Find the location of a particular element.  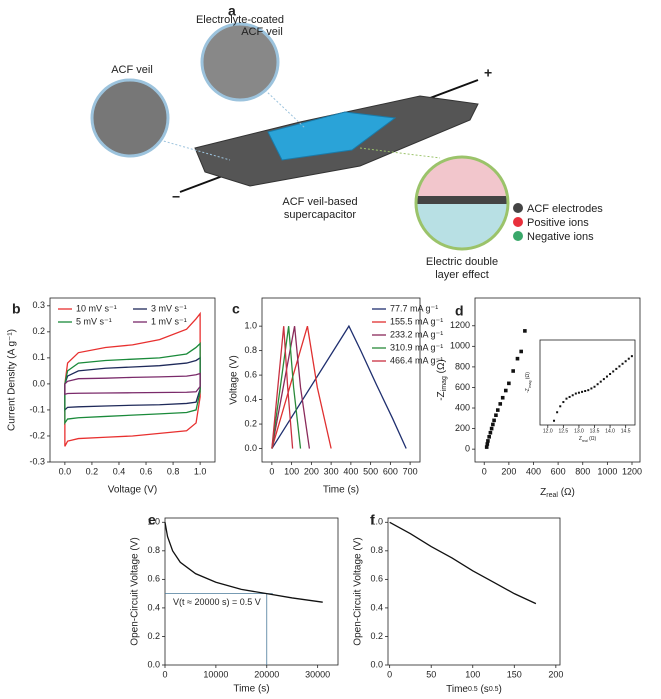

axis-label: Zreal (Ω) is located at coordinates (557, 493).